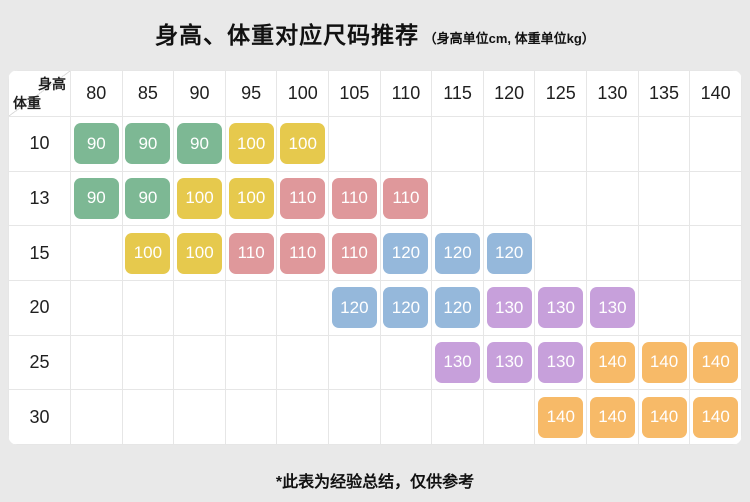  I want to click on table-row: 25 130 130 130 140 140 140, so click(375, 362).